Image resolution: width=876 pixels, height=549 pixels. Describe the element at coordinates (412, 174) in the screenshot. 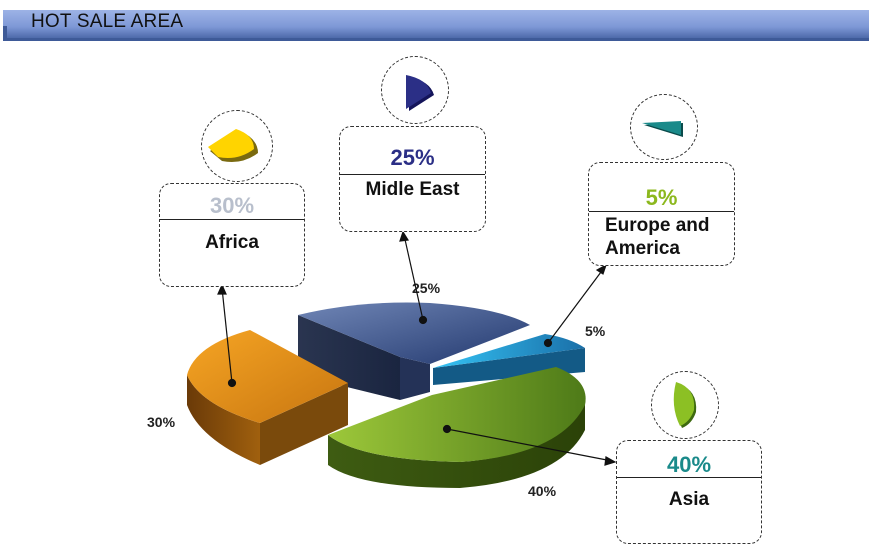

I see `midle-east-divider` at that location.